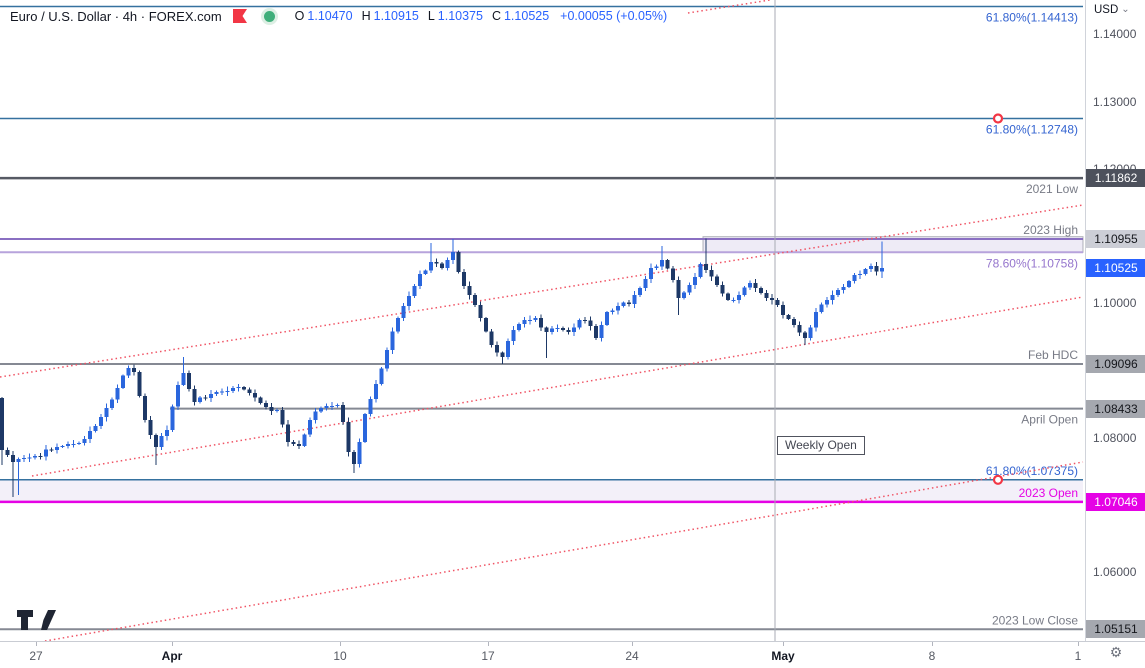  What do you see at coordinates (1115, 239) in the screenshot?
I see `price-badge-high-2023: 1.10955` at bounding box center [1115, 239].